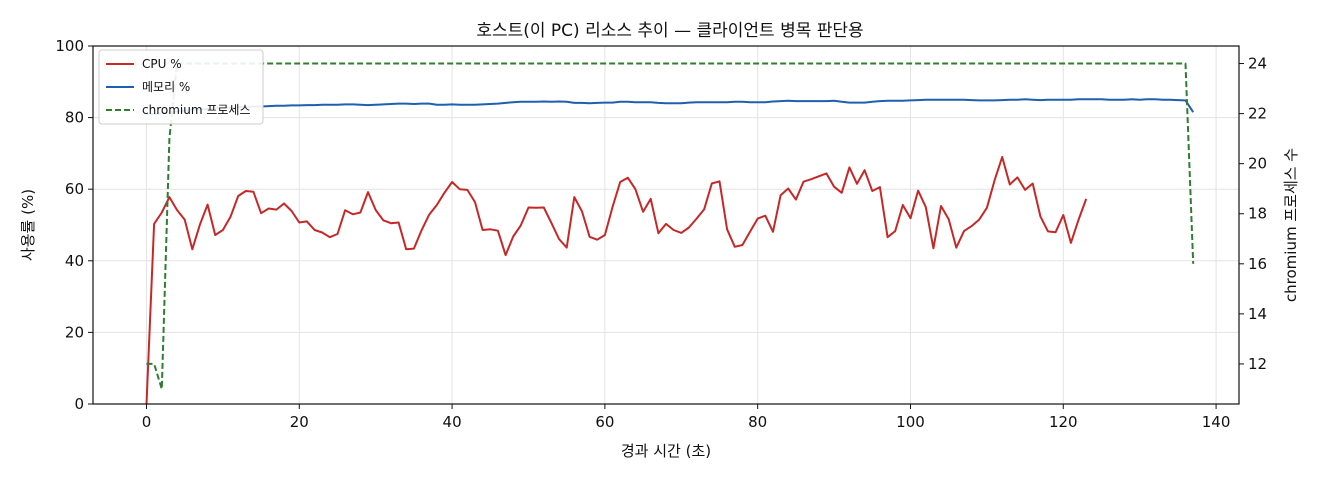  Describe the element at coordinates (1257, 264) in the screenshot. I see `y2-tick-label: 16` at that location.